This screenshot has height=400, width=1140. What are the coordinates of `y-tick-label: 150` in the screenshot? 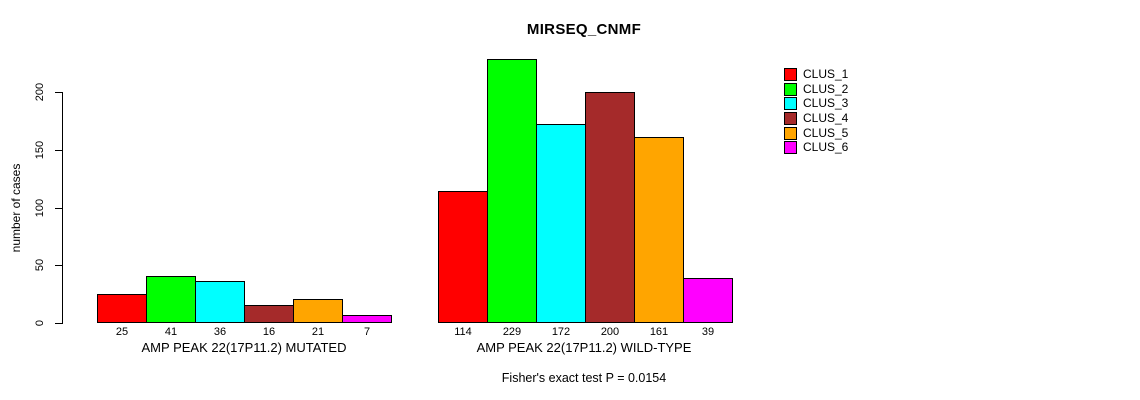 It's located at (40, 149).